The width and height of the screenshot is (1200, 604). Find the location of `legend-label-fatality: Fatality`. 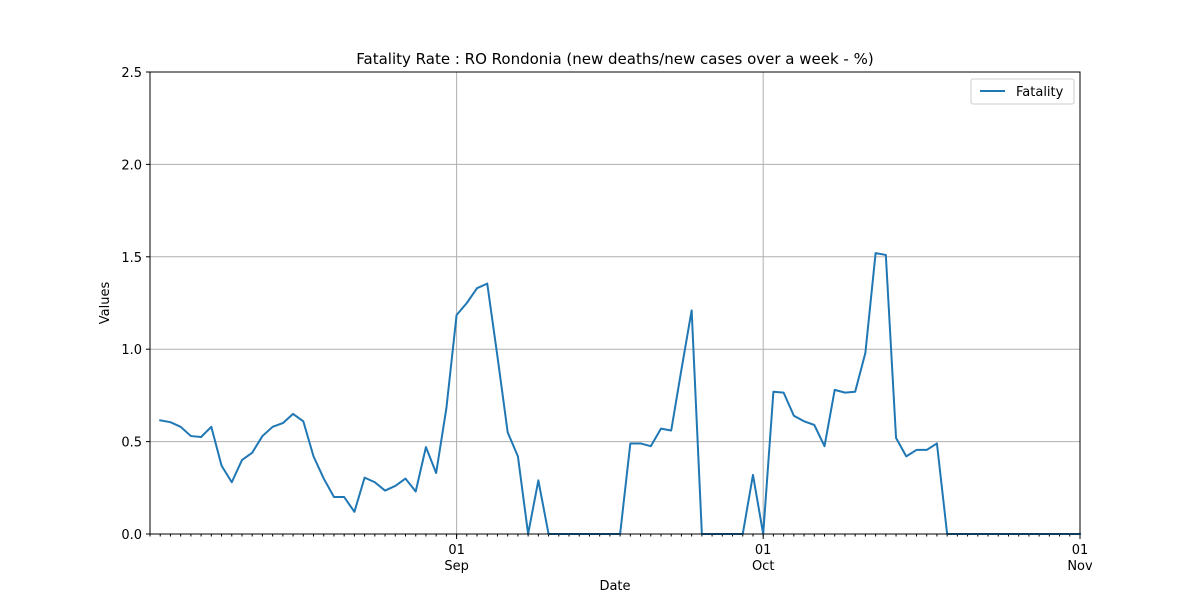

legend-label-fatality: Fatality is located at coordinates (1040, 92).